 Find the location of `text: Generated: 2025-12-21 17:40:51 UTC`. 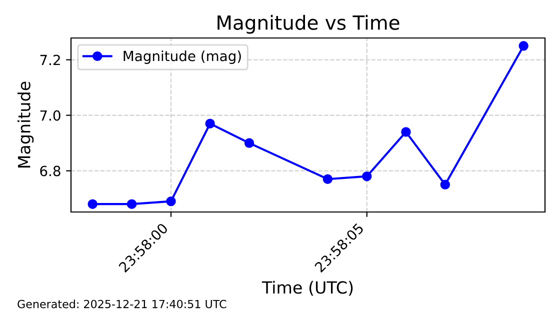

text: Generated: 2025-12-21 17:40:51 UTC is located at coordinates (122, 304).